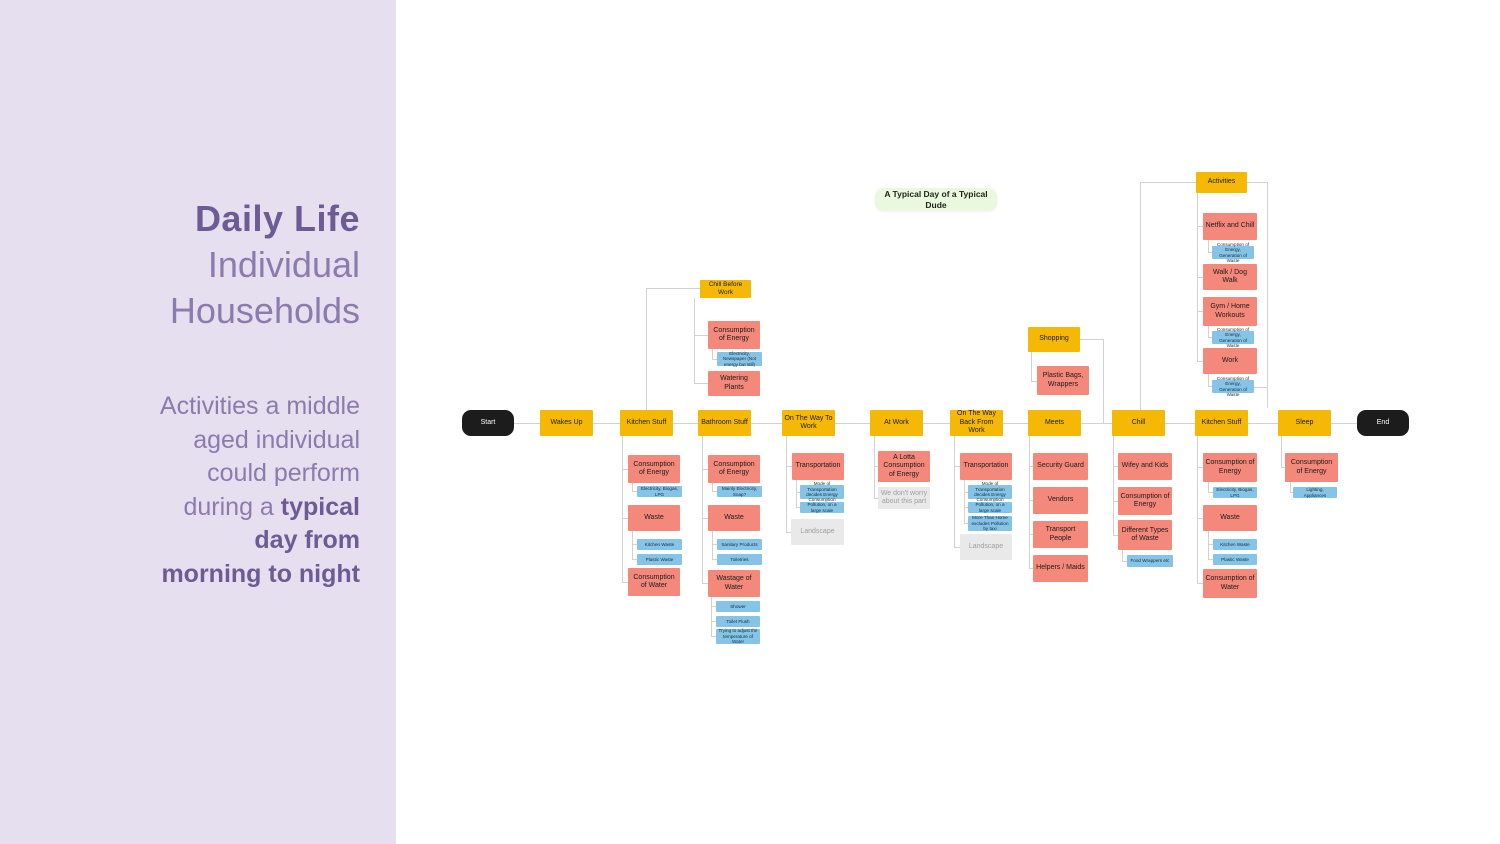 The width and height of the screenshot is (1500, 844). What do you see at coordinates (1230, 361) in the screenshot?
I see `node-work: Work` at bounding box center [1230, 361].